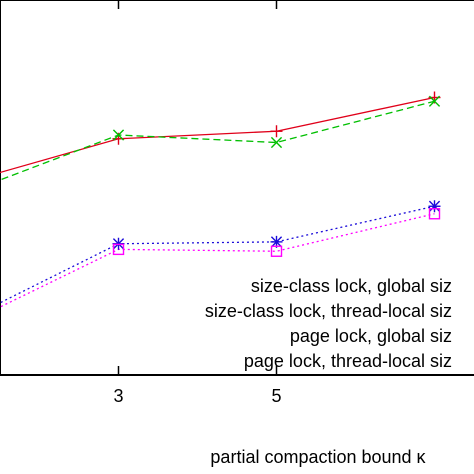 This screenshot has width=474, height=474. What do you see at coordinates (276, 396) in the screenshot?
I see `x-tick-label: 5` at bounding box center [276, 396].